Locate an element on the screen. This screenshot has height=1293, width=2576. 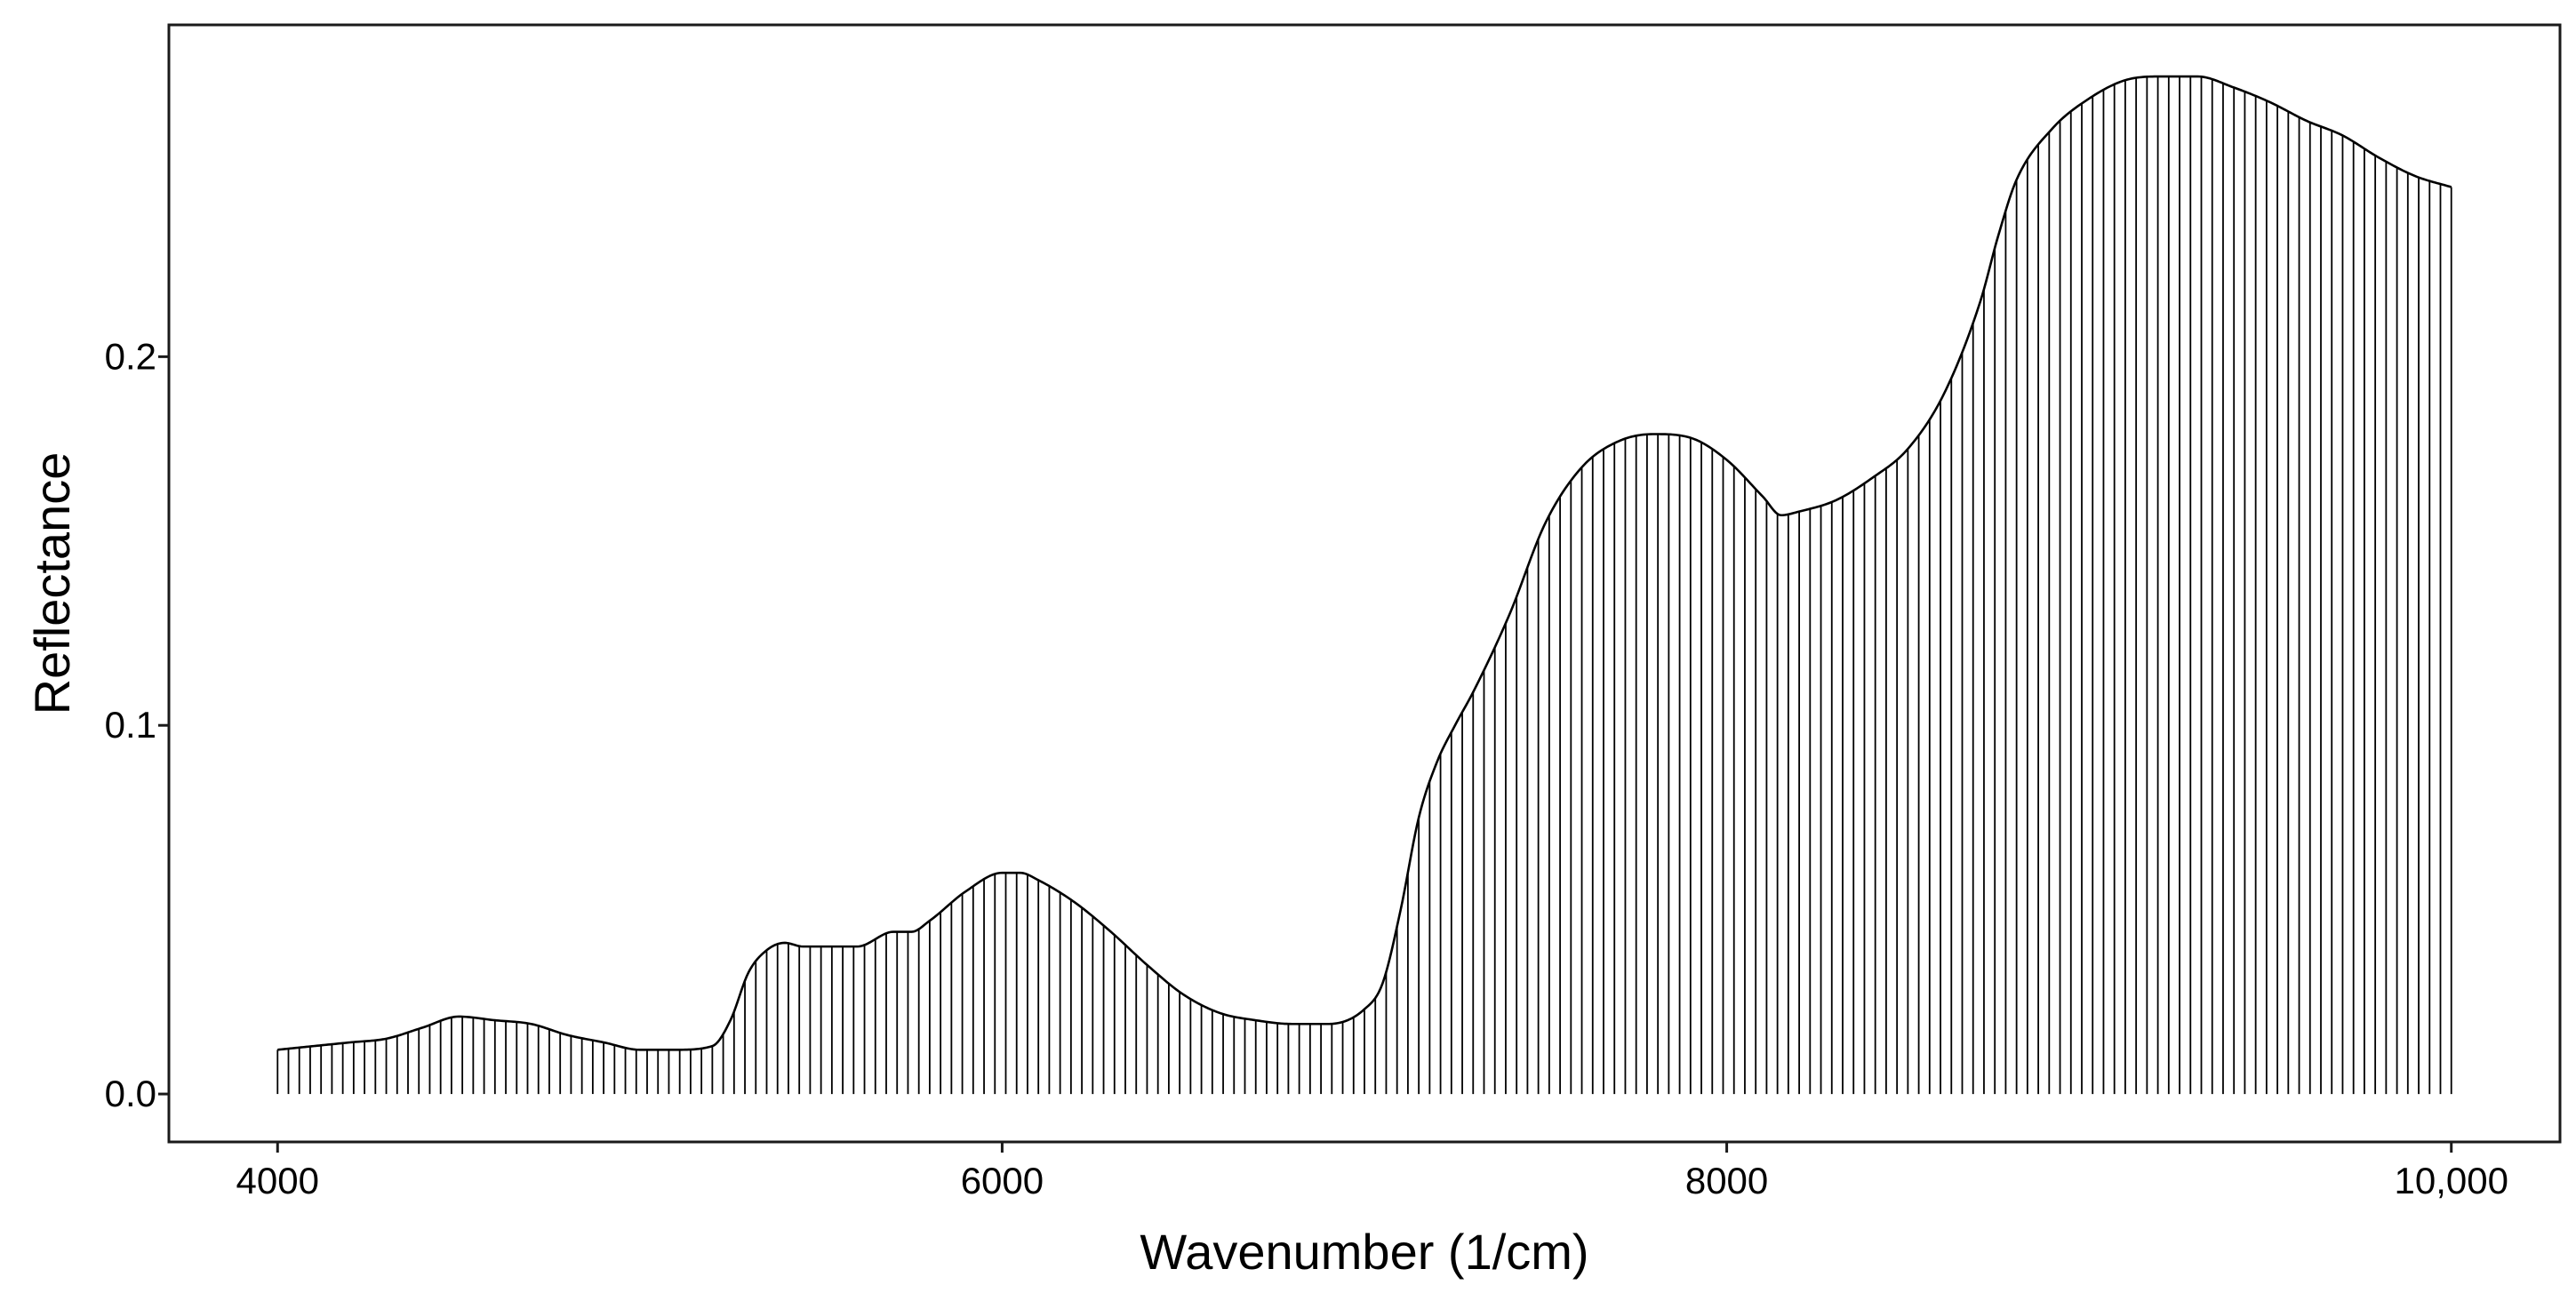
x-tick-label: 6000 is located at coordinates (1002, 1180).